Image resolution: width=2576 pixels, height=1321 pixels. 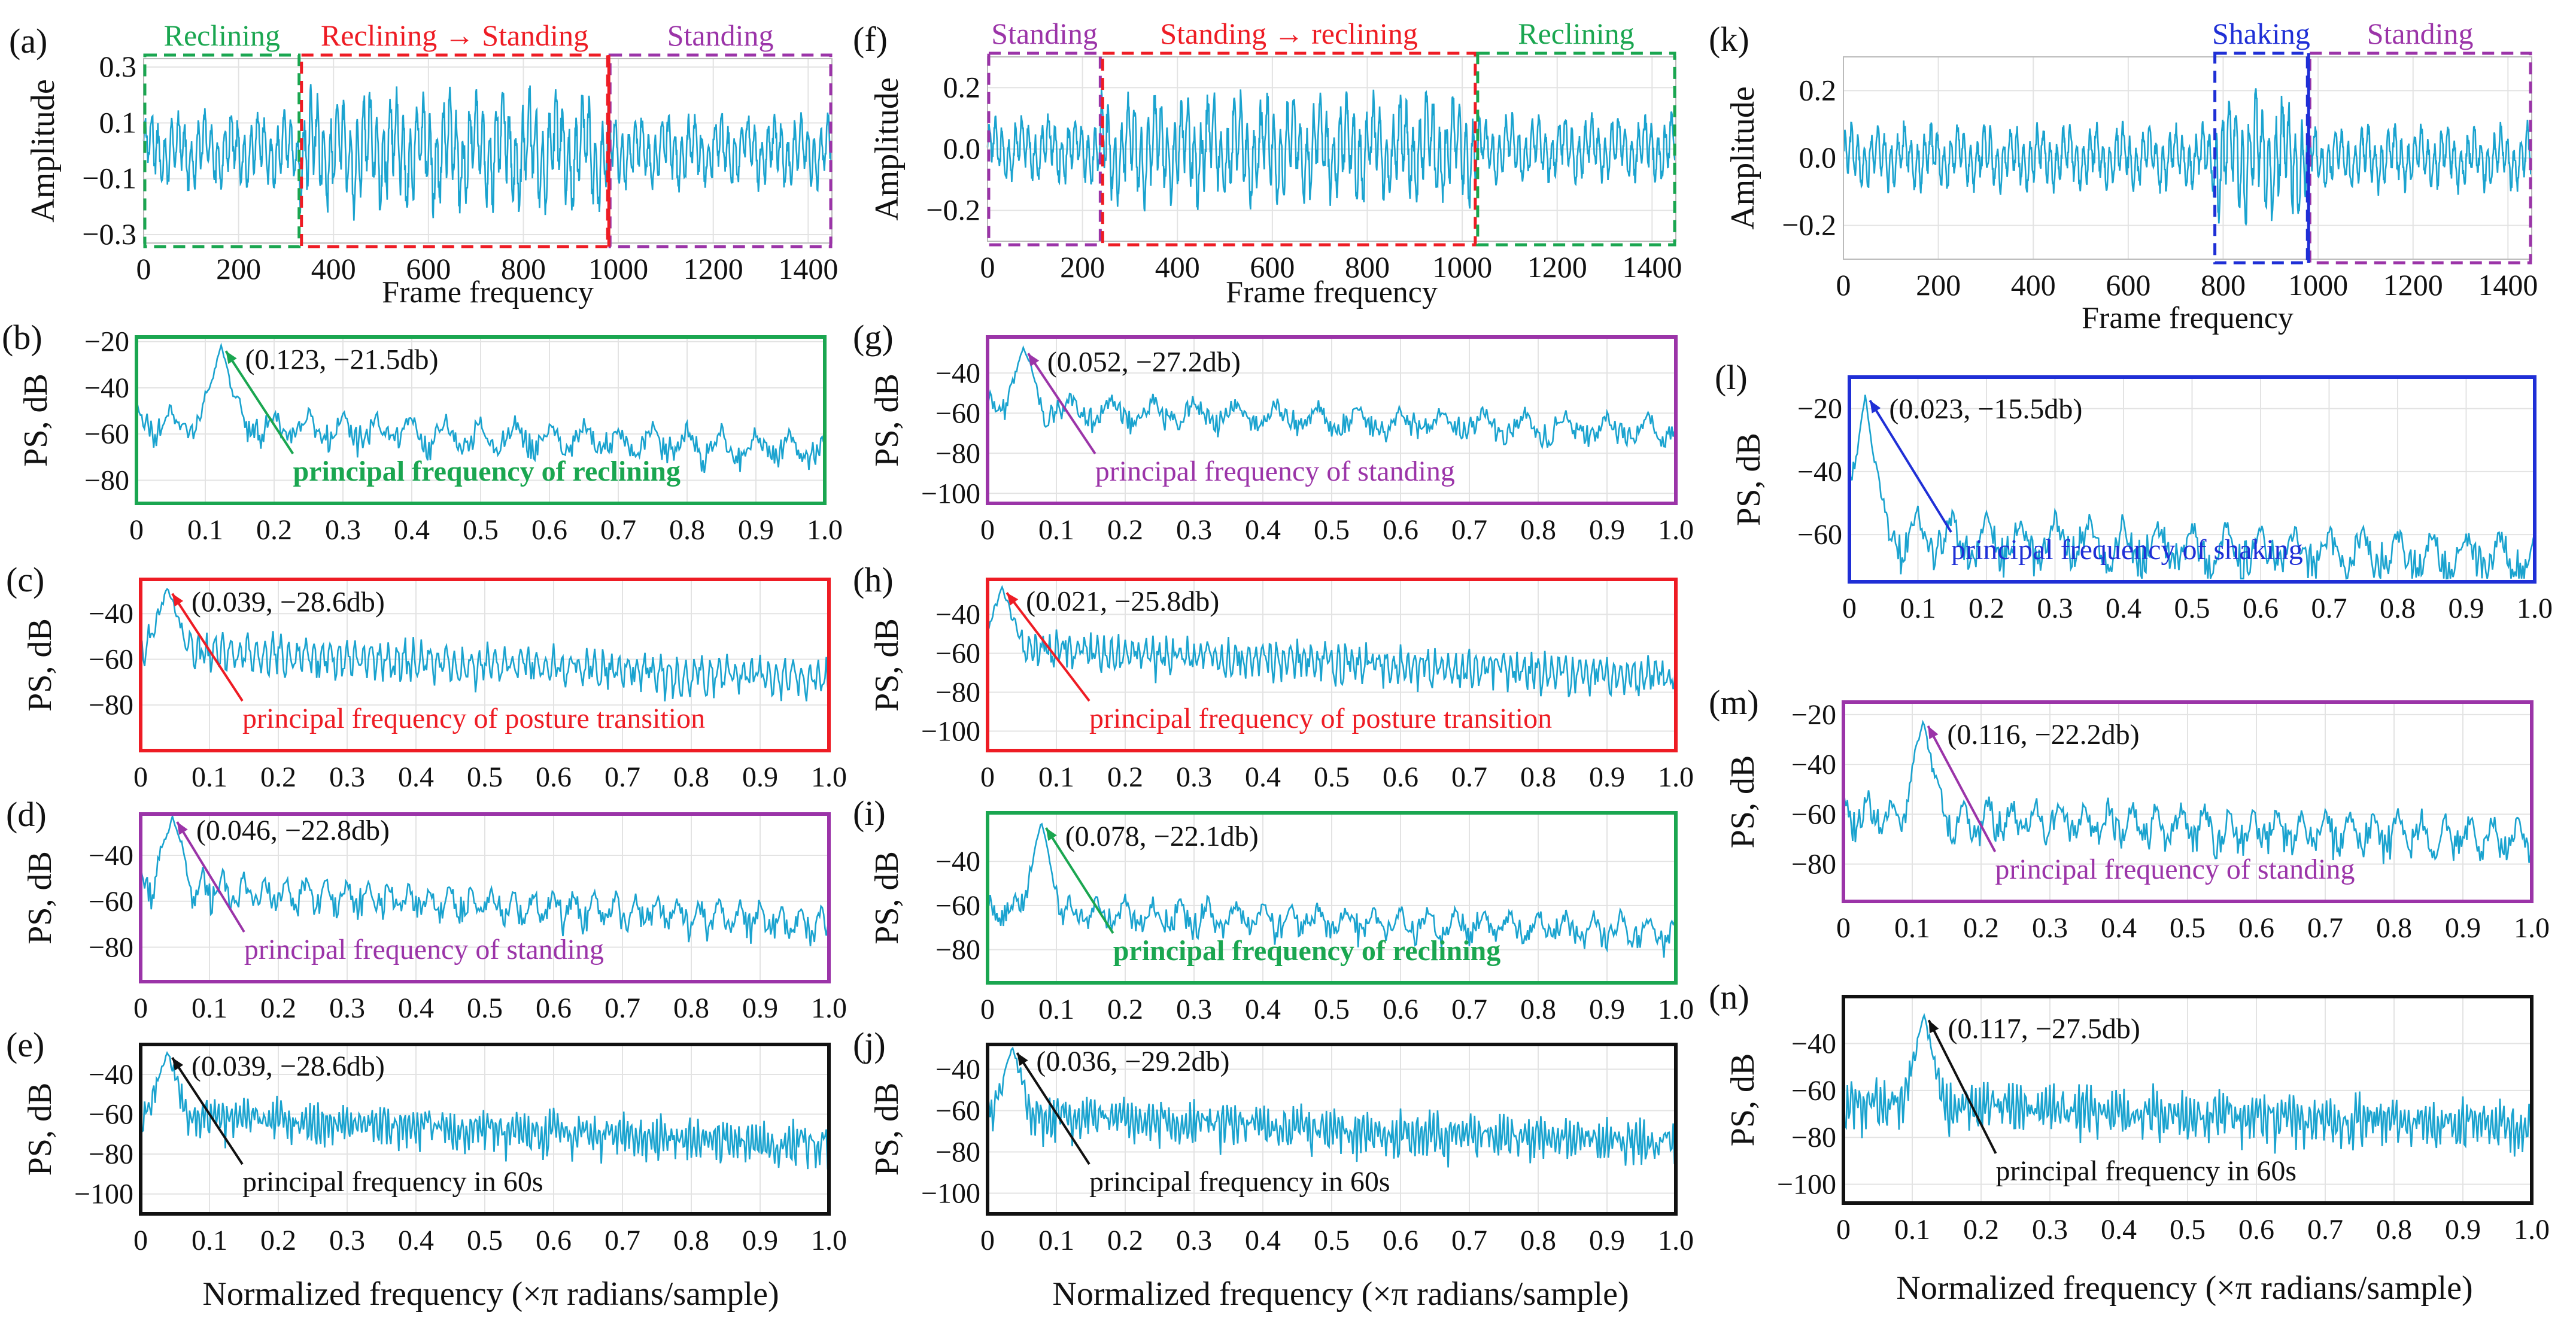 I want to click on segment-label: Shaking, so click(x=2261, y=33).